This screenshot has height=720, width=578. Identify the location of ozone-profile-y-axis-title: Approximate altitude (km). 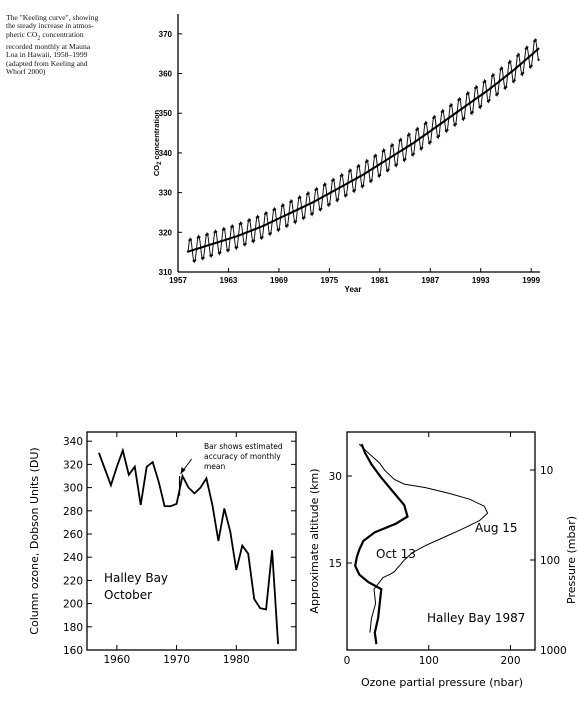
(314, 540).